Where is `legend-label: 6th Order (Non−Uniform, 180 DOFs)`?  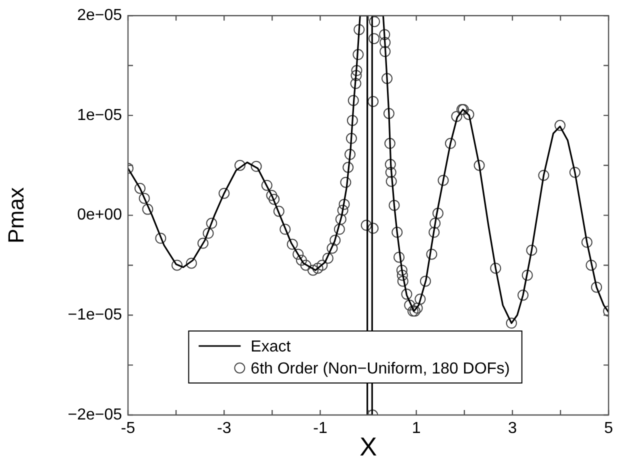 legend-label: 6th Order (Non−Uniform, 180 DOFs) is located at coordinates (380, 369).